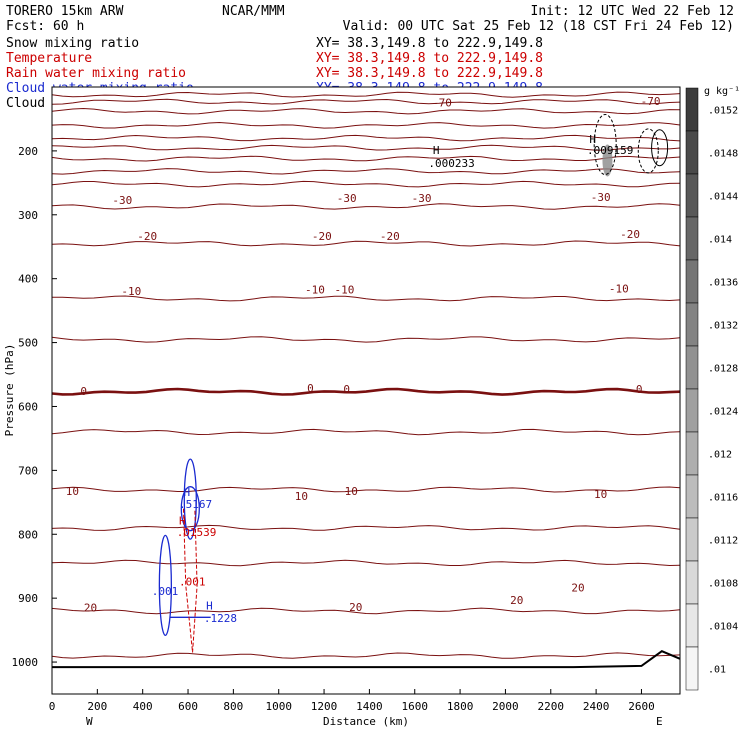 The width and height of the screenshot is (740, 740). What do you see at coordinates (641, 706) in the screenshot?
I see `x-tick-label: 2600` at bounding box center [641, 706].